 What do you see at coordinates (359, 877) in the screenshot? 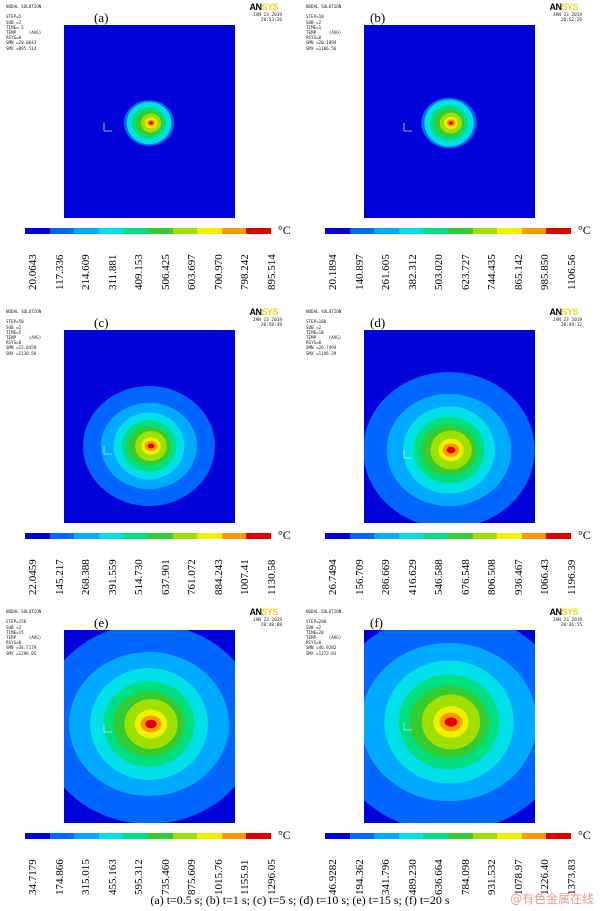
I see `legend-tick-label: 194.362` at bounding box center [359, 877].